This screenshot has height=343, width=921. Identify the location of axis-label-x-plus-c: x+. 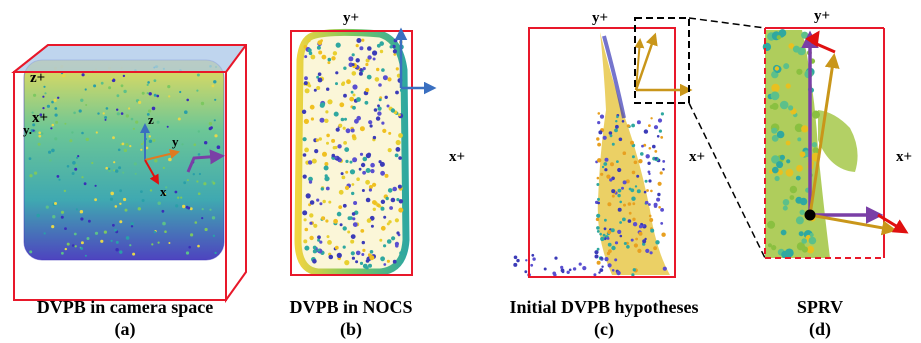
(697, 157).